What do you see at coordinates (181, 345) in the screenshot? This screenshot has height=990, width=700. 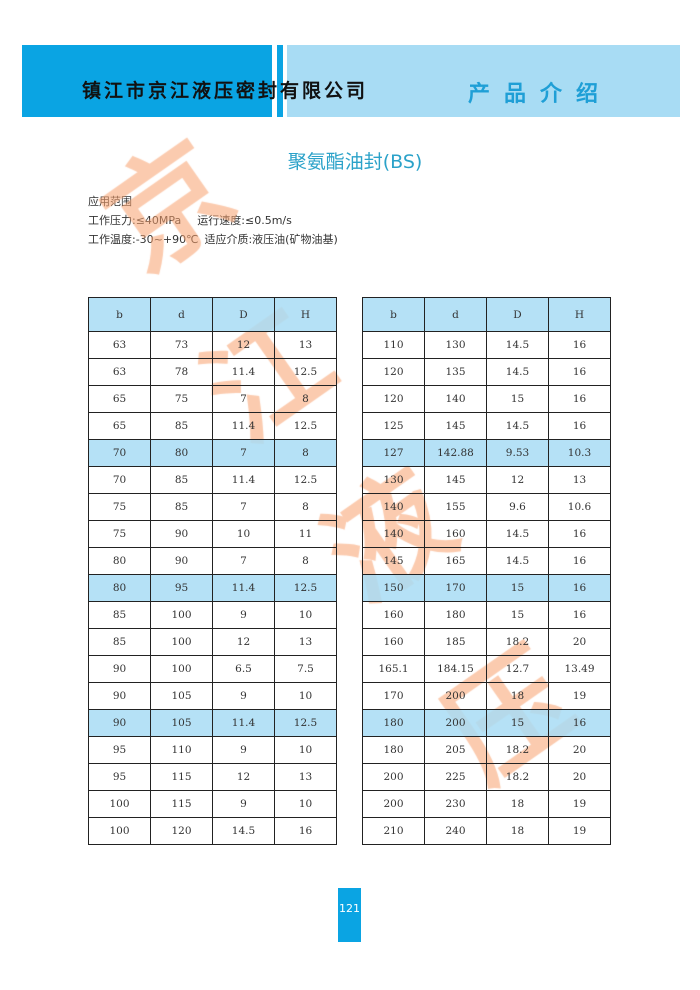 I see `table-cell: 73` at bounding box center [181, 345].